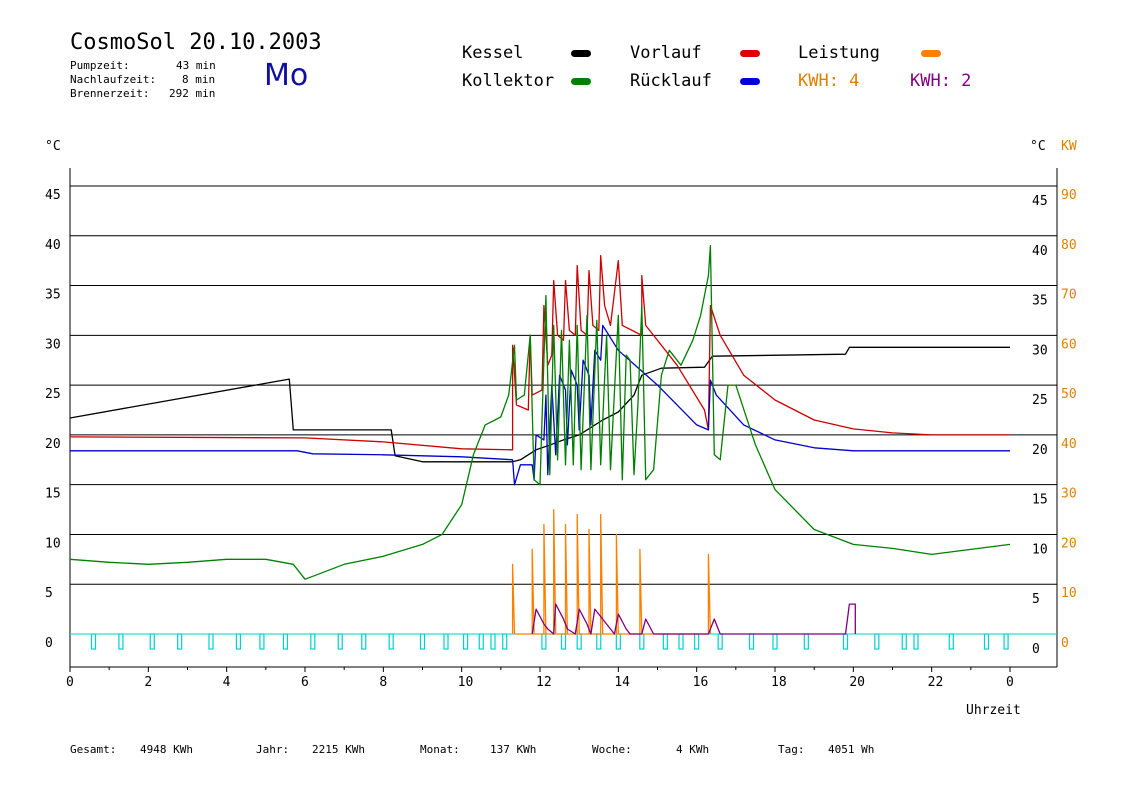  What do you see at coordinates (148, 682) in the screenshot?
I see `x-tick-label: 2` at bounding box center [148, 682].